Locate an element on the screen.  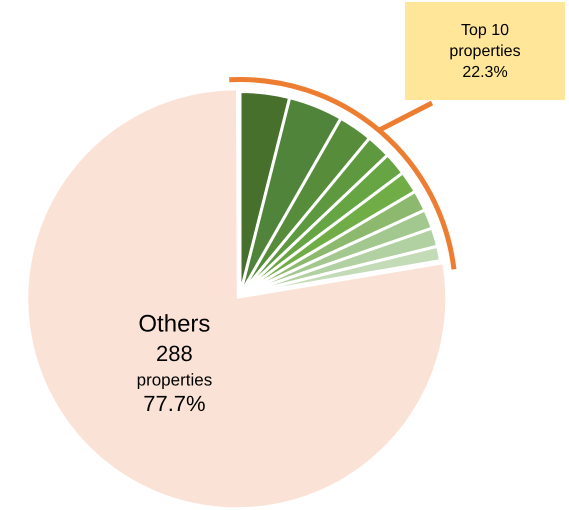
text: Top 10 properties 22.3% is located at coordinates (485, 51).